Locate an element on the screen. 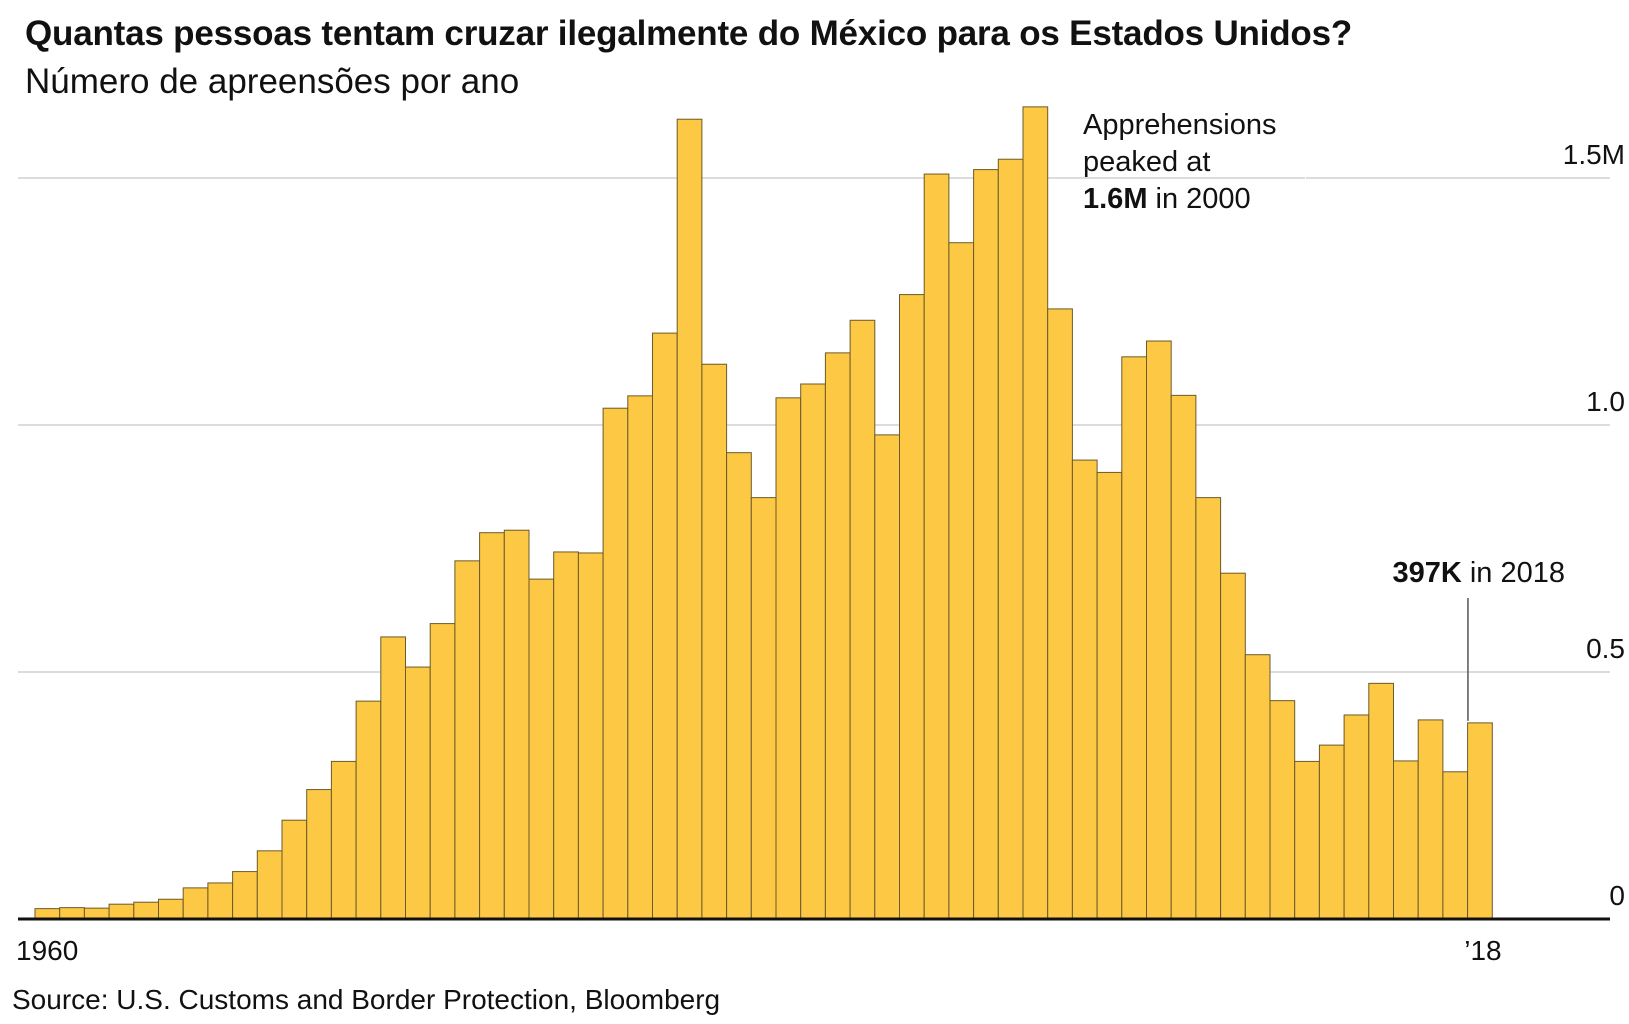 The width and height of the screenshot is (1629, 1024). bar-1991 is located at coordinates (813, 651).